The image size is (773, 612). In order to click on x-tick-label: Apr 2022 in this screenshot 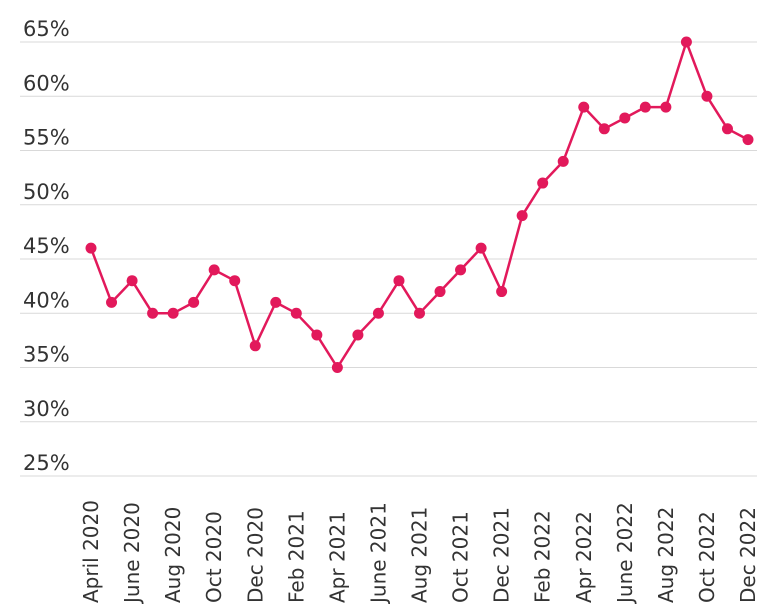, I will do `click(584, 557)`.